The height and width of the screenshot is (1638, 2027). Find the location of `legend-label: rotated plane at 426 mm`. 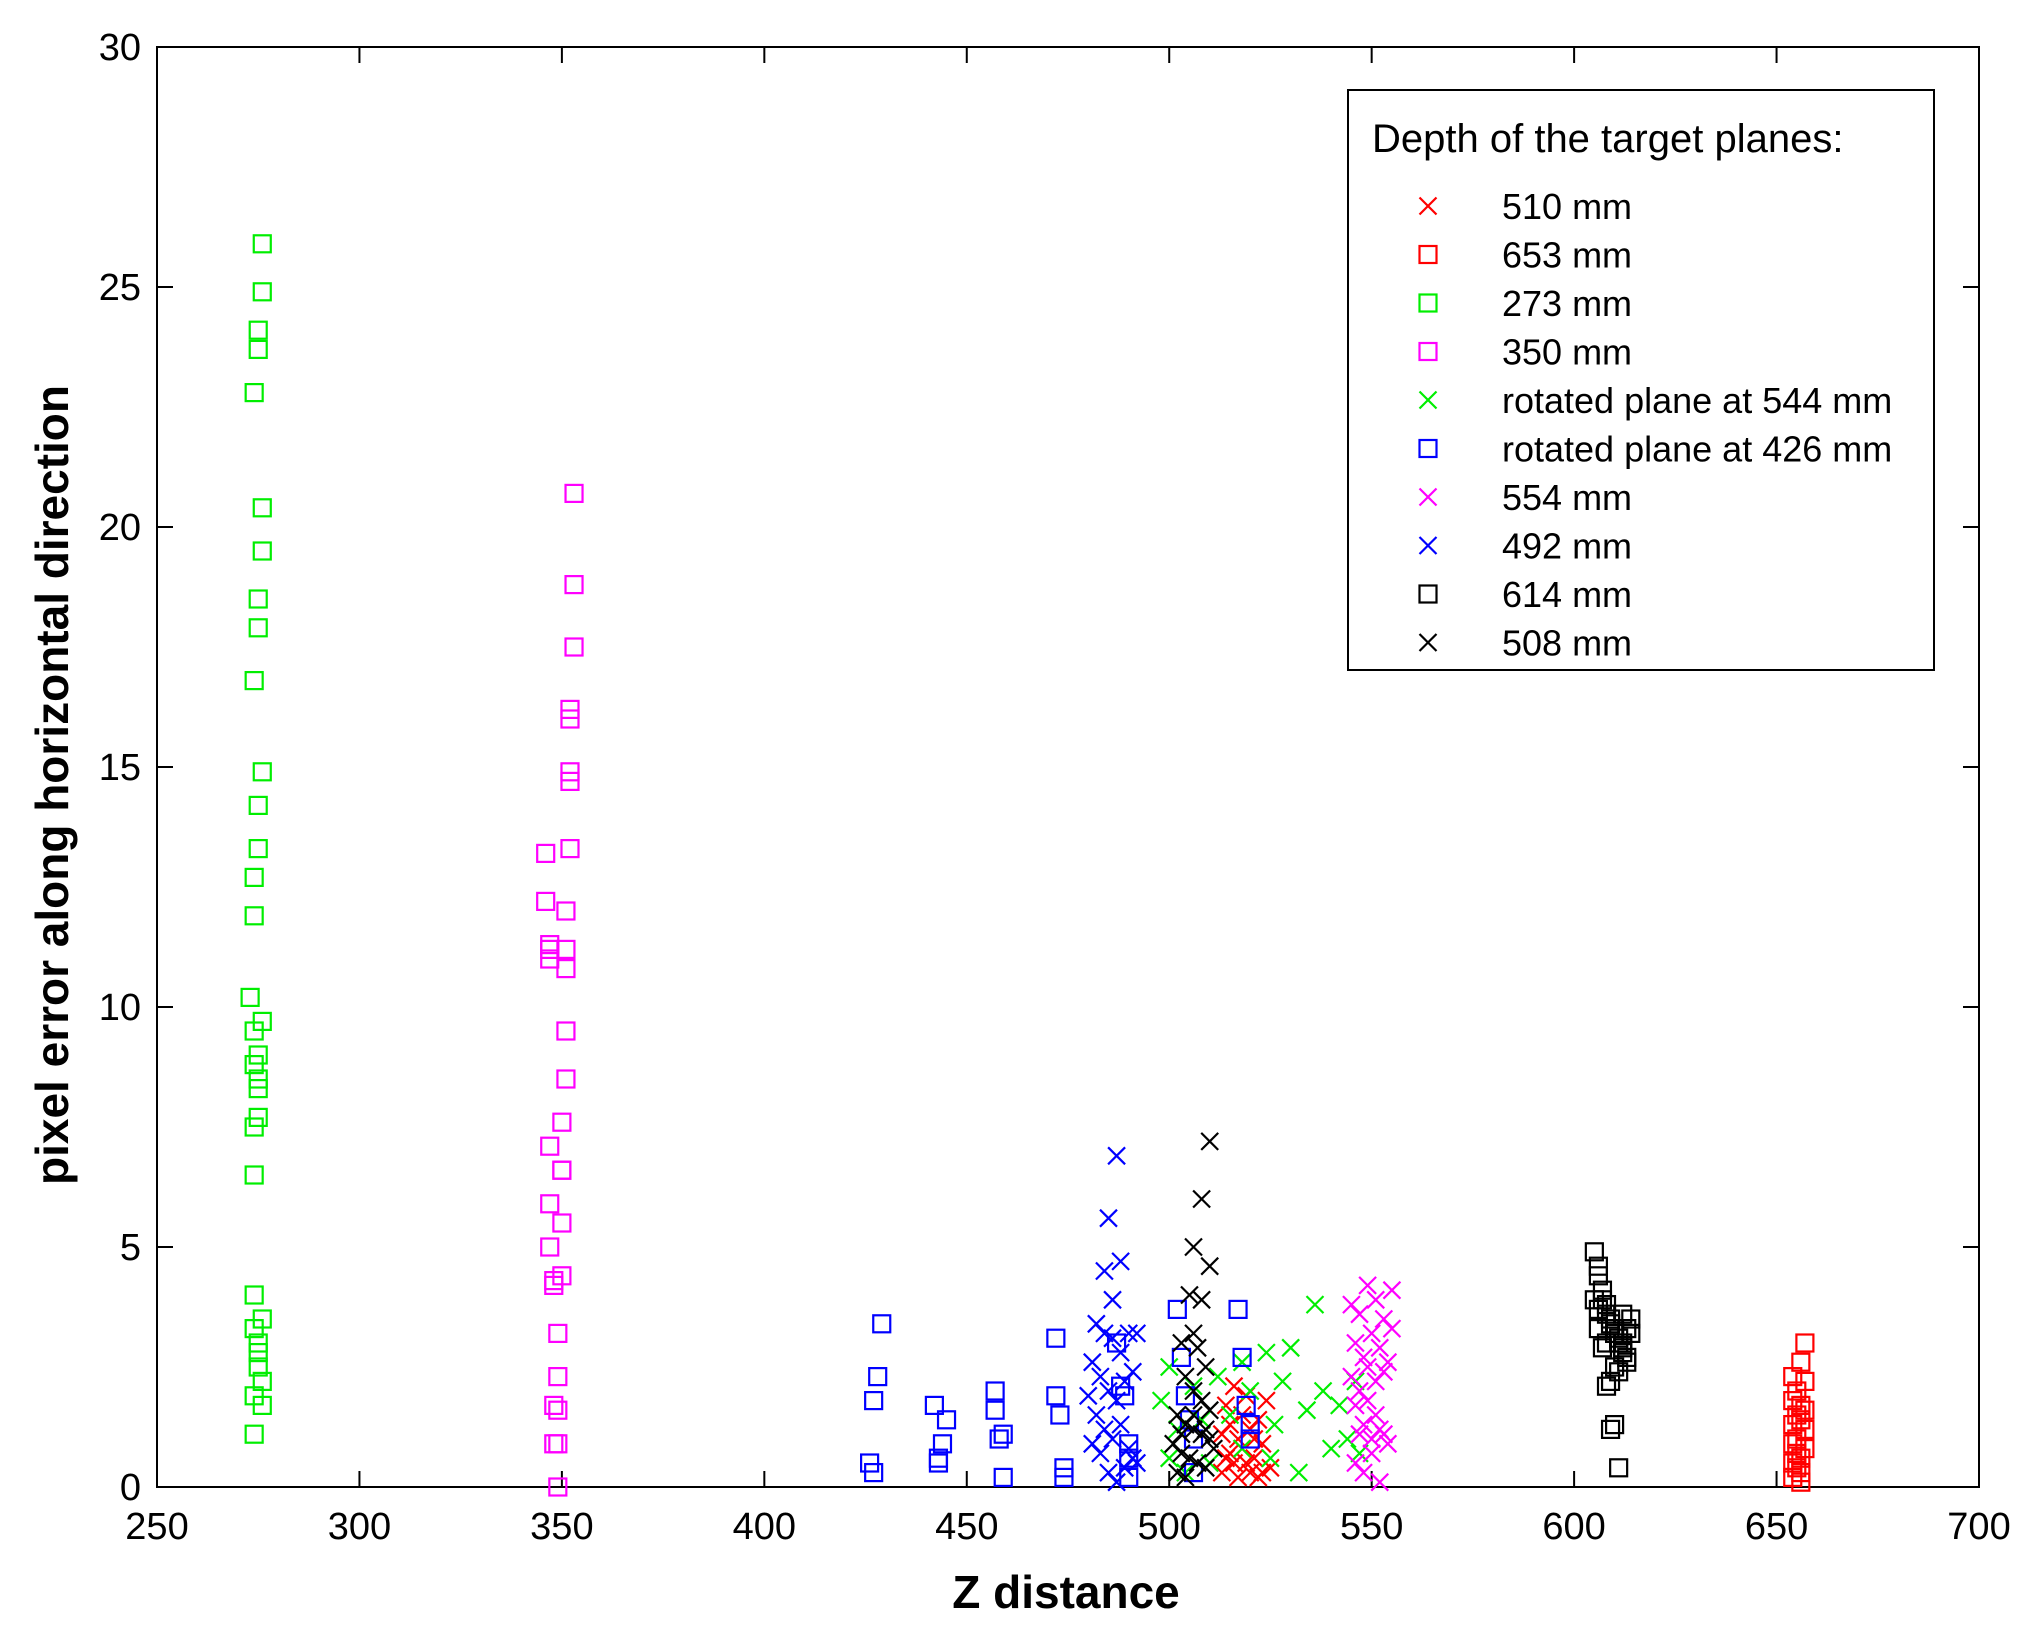

legend-label: rotated plane at 426 mm is located at coordinates (1697, 449).